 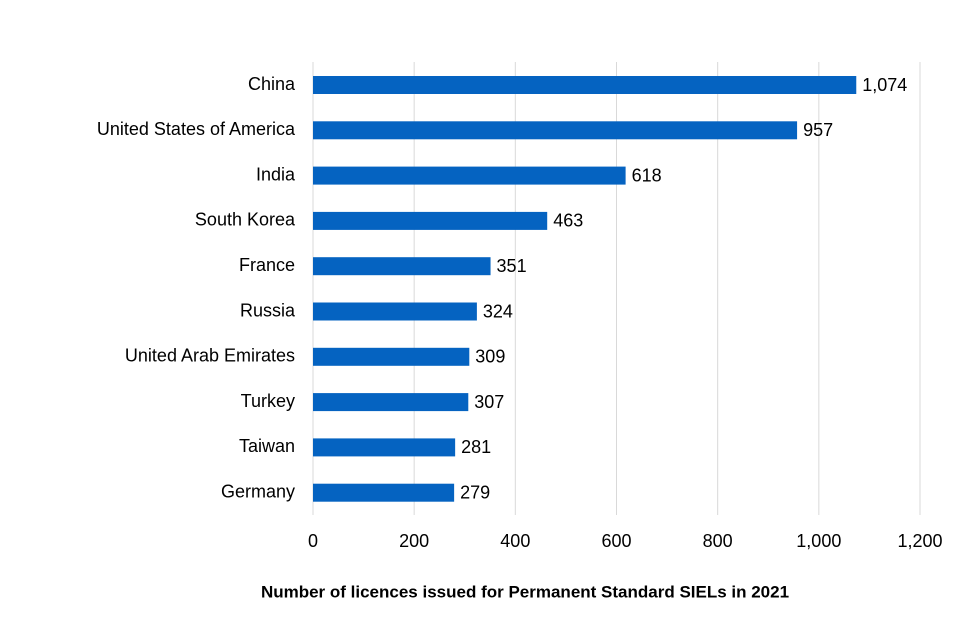 I want to click on value-label: 324, so click(x=498, y=311).